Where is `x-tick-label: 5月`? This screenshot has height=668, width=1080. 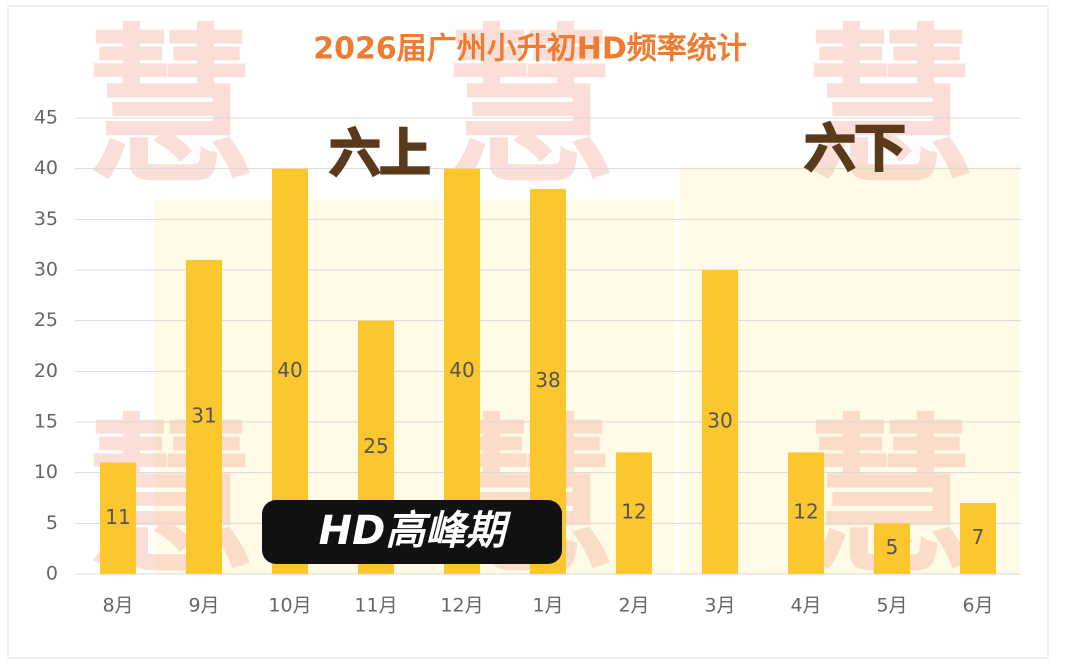 x-tick-label: 5月 is located at coordinates (891, 606).